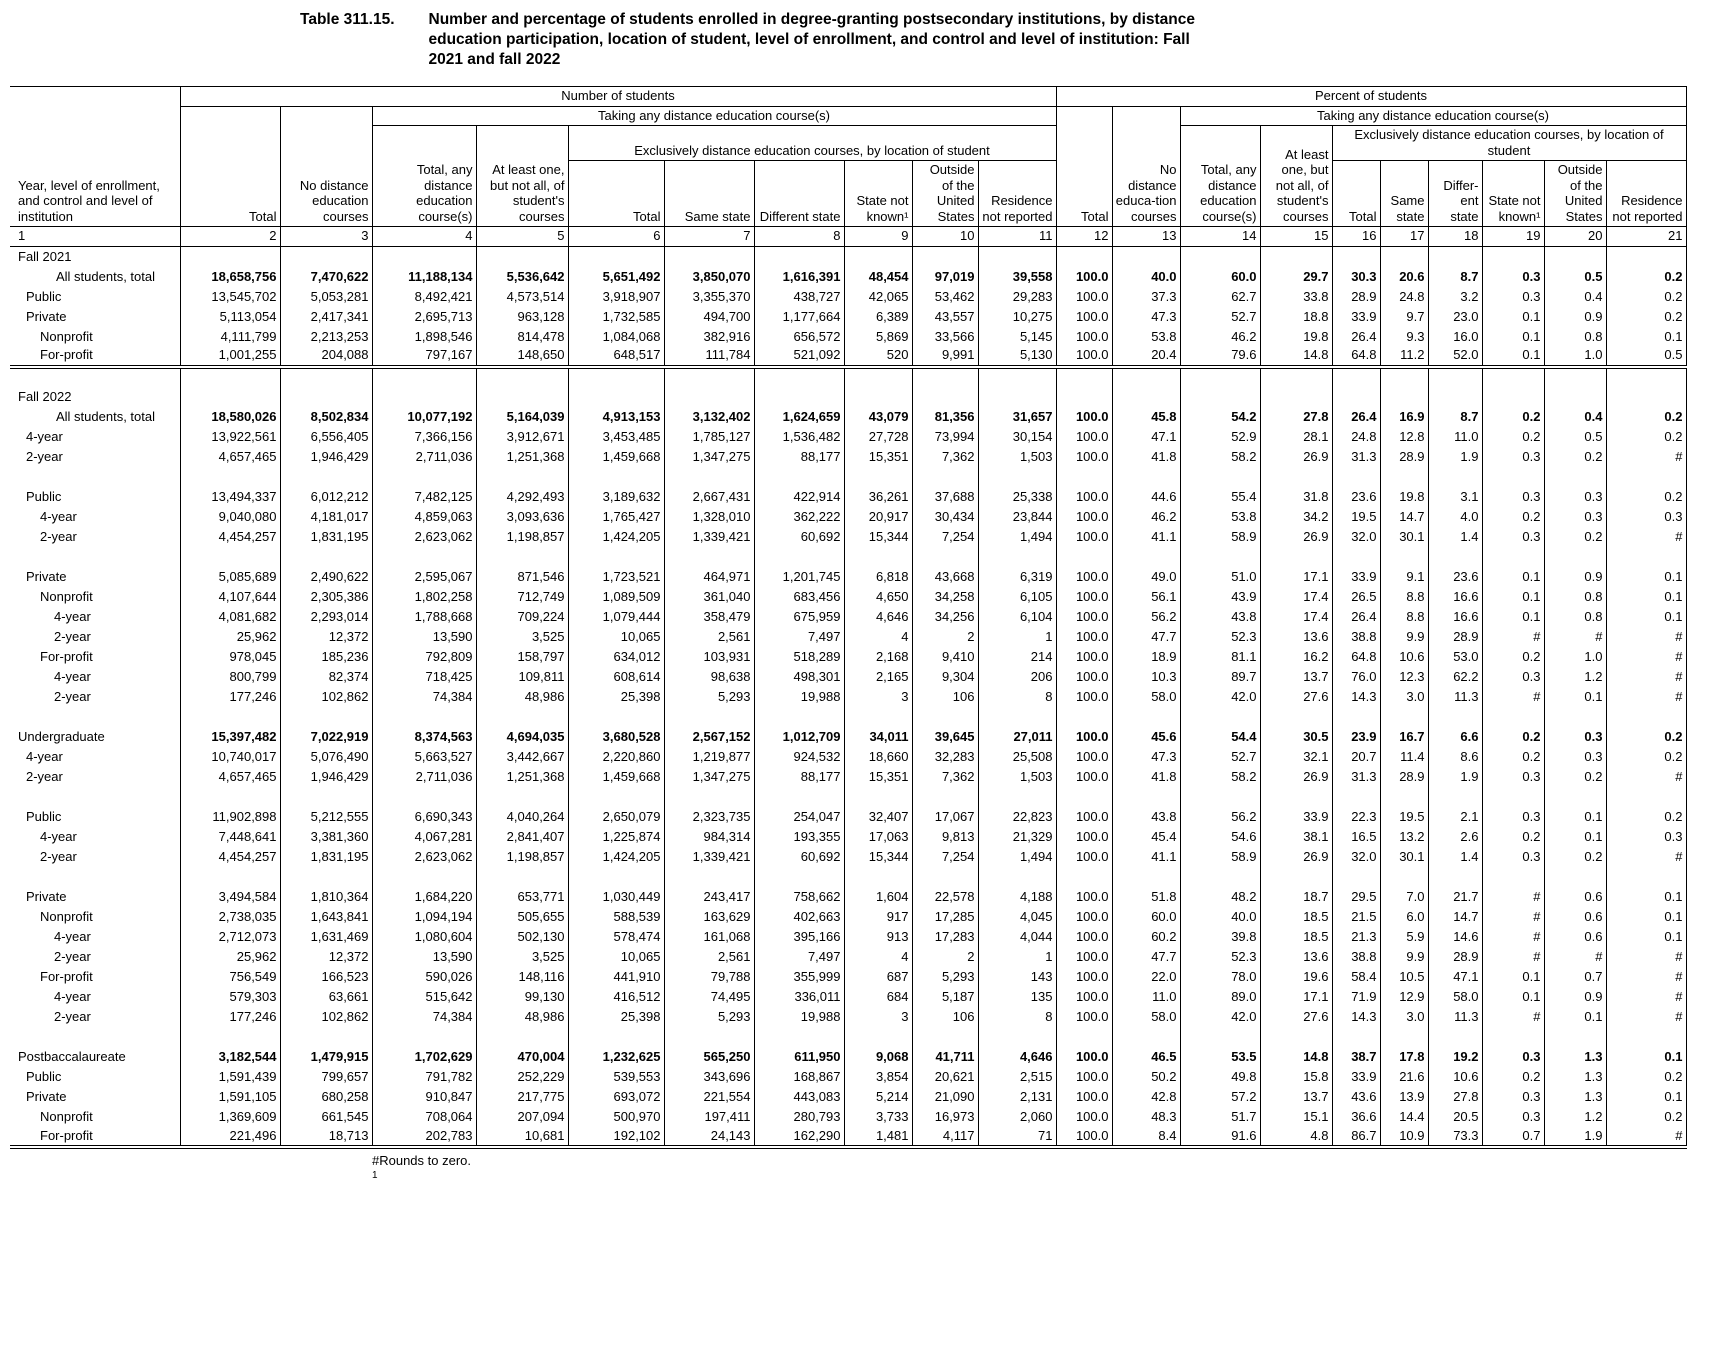  What do you see at coordinates (1145, 276) in the screenshot?
I see `cell: 40.0` at bounding box center [1145, 276].